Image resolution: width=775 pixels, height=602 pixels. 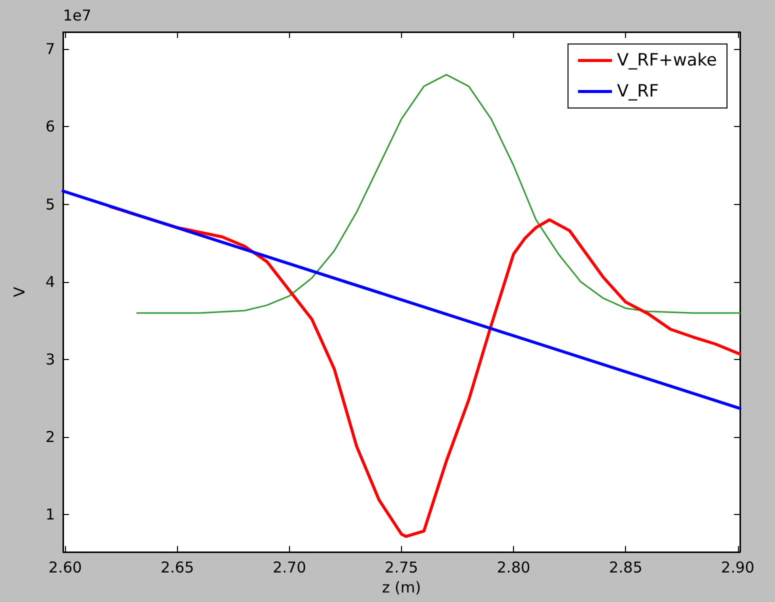 What do you see at coordinates (77, 15) in the screenshot?
I see `text: 1e7` at bounding box center [77, 15].